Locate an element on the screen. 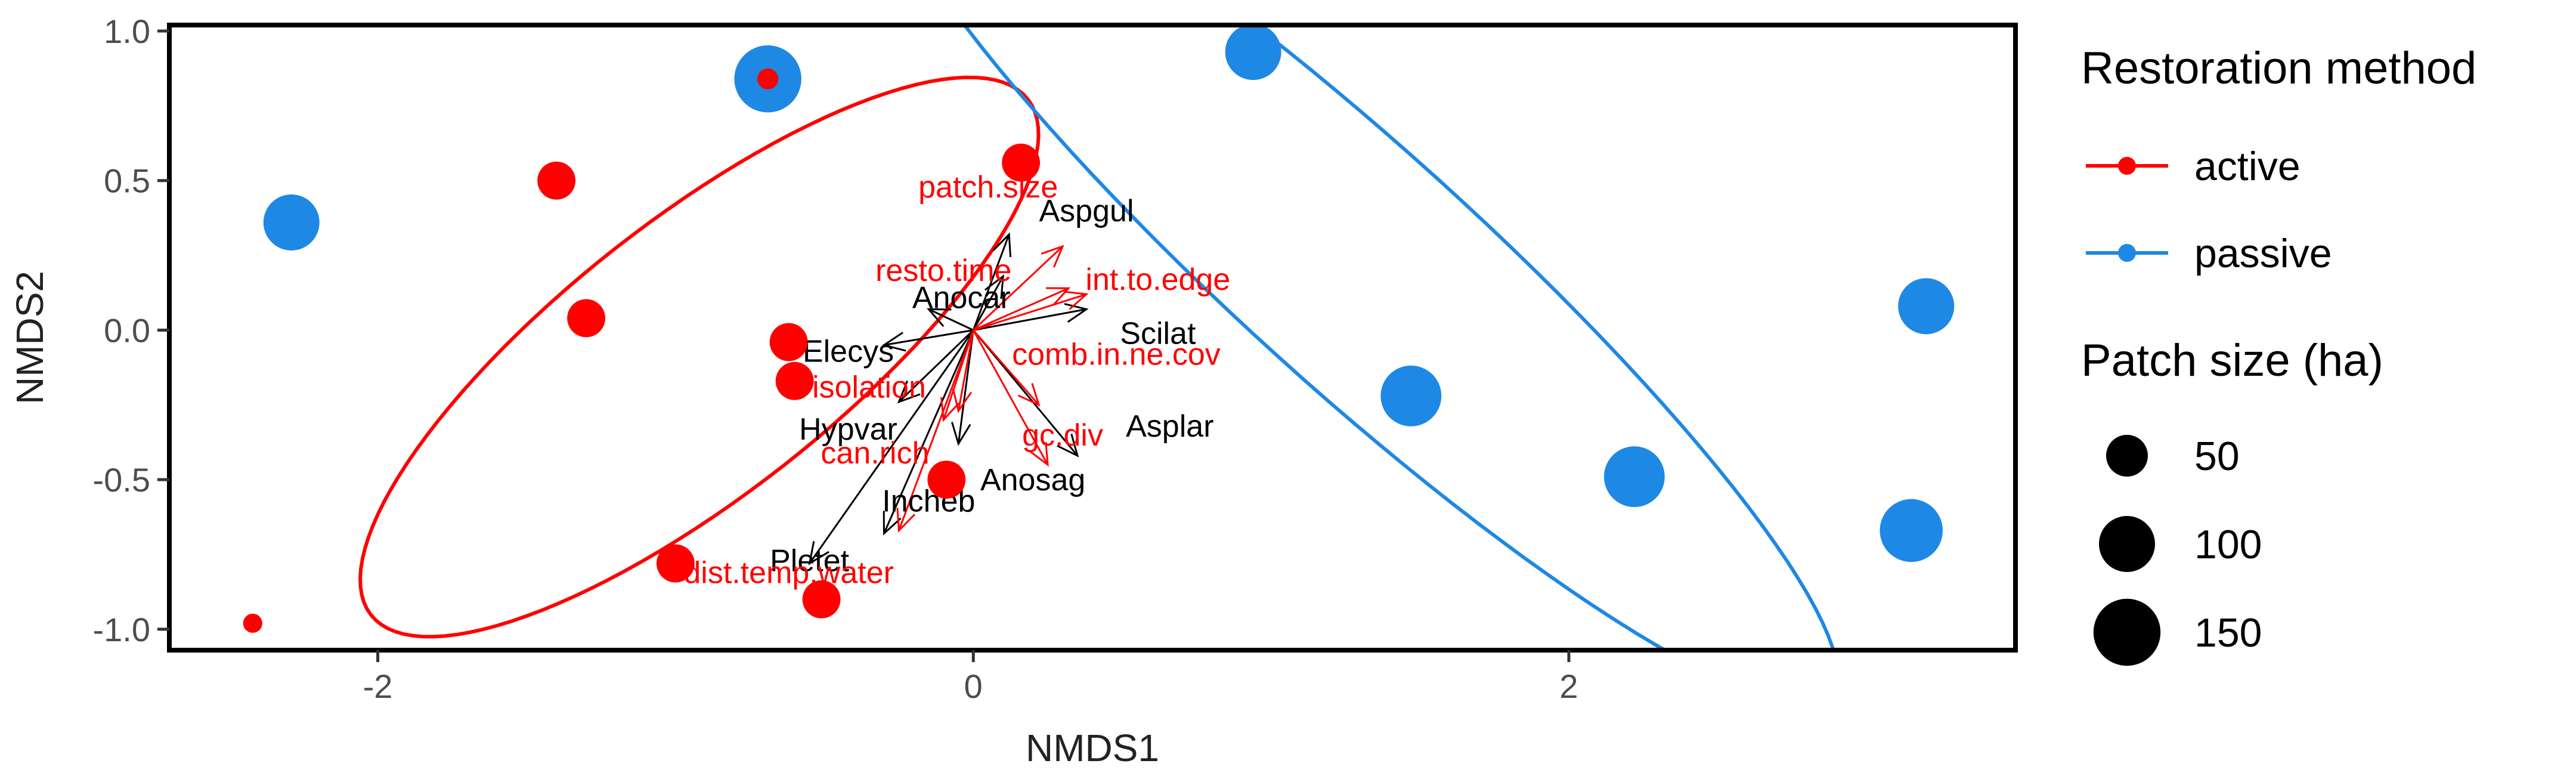 This screenshot has width=2576, height=779. y-tick-label: -0.5 is located at coordinates (122, 480).